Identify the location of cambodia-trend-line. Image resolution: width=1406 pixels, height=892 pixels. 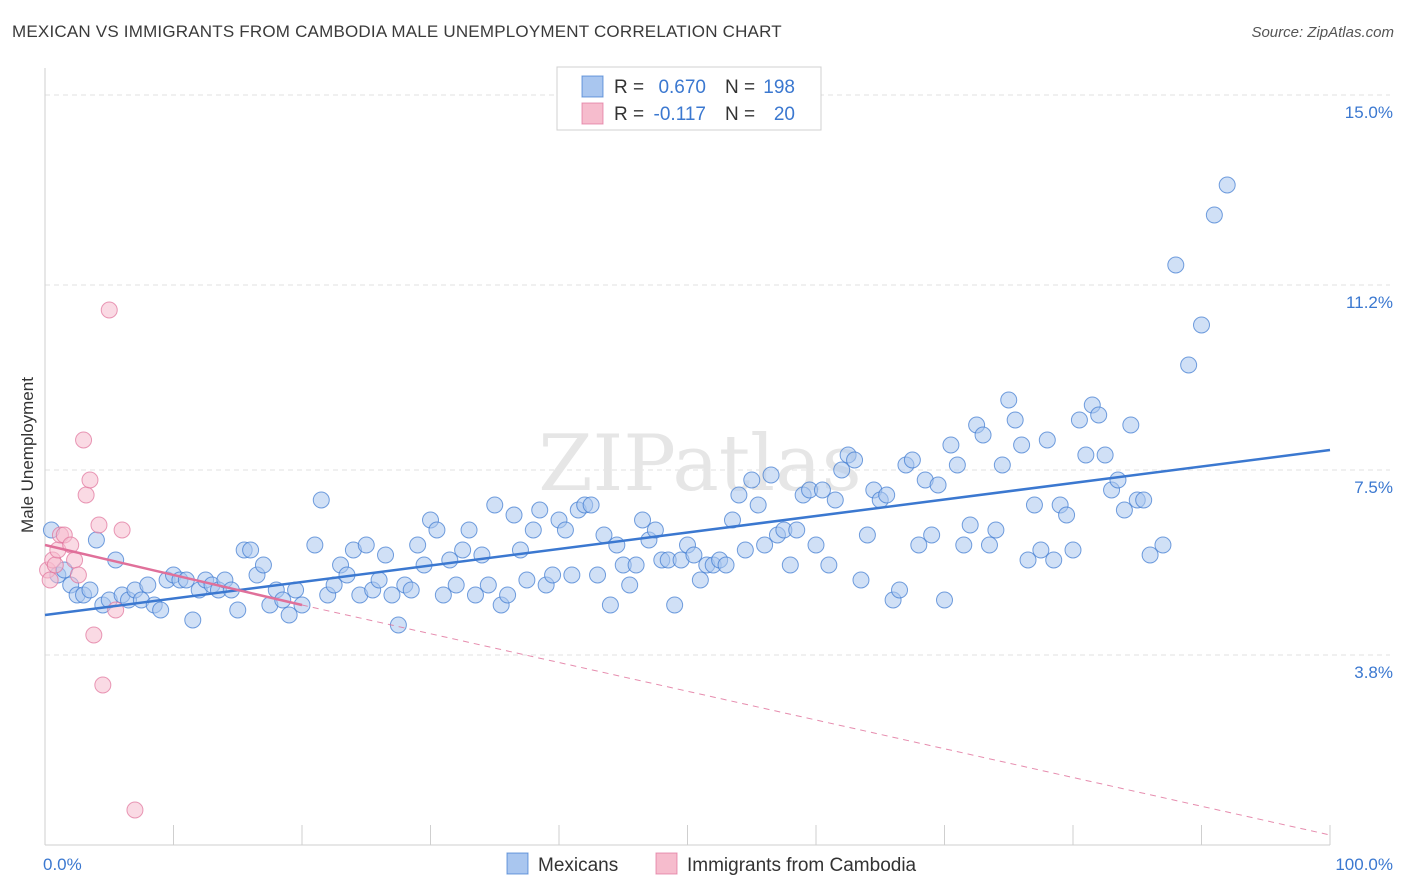
(173, 575).